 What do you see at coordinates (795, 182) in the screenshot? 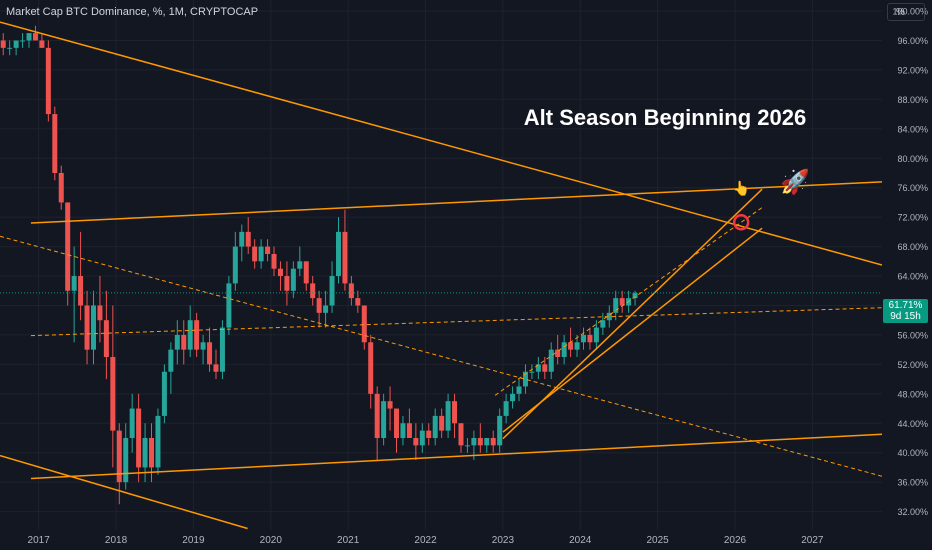
I see `rocket-icon: 🚀` at bounding box center [795, 182].